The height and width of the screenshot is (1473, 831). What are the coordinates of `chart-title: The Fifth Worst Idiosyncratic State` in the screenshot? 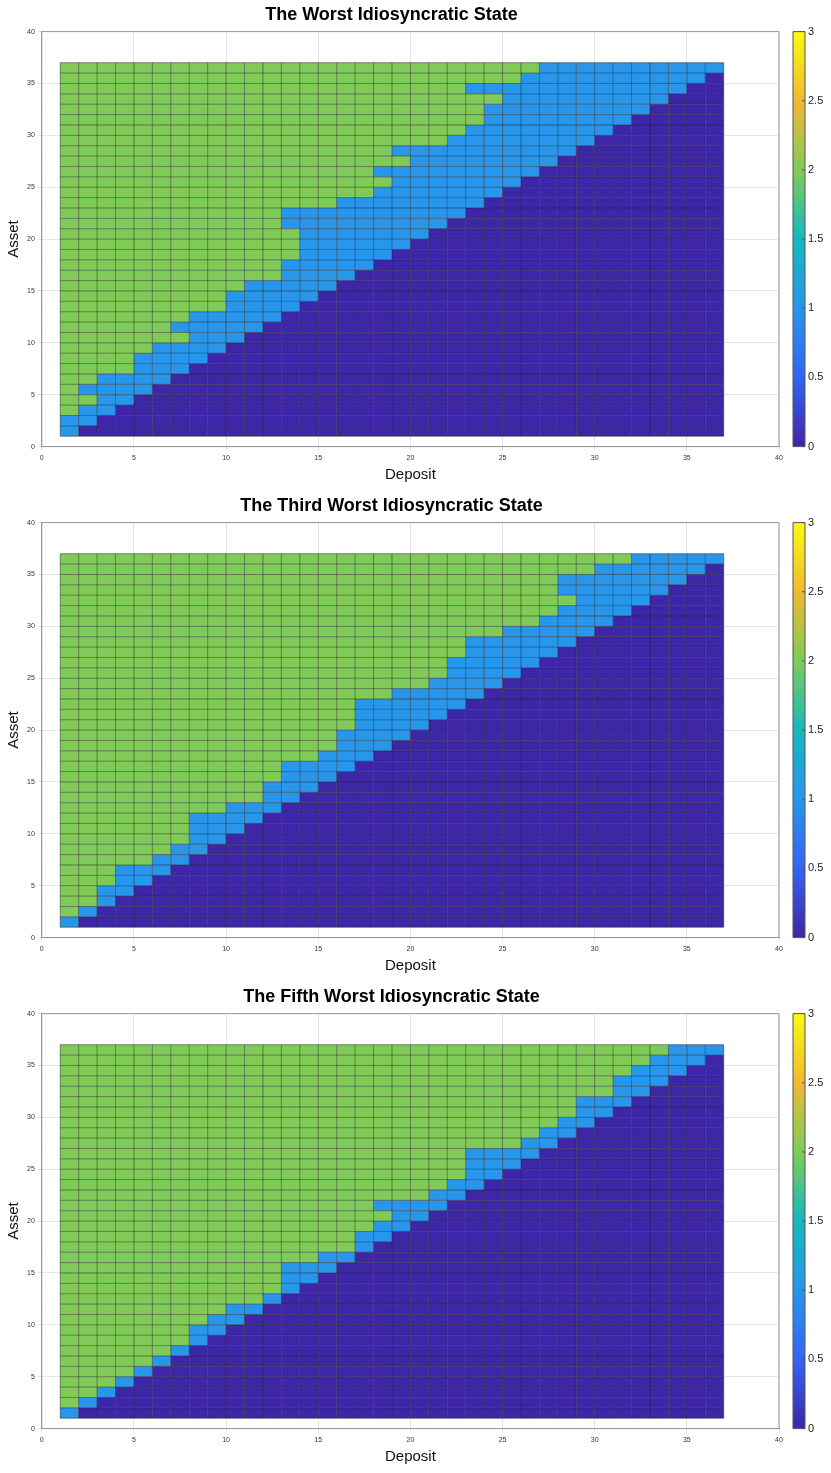 It's located at (391, 995).